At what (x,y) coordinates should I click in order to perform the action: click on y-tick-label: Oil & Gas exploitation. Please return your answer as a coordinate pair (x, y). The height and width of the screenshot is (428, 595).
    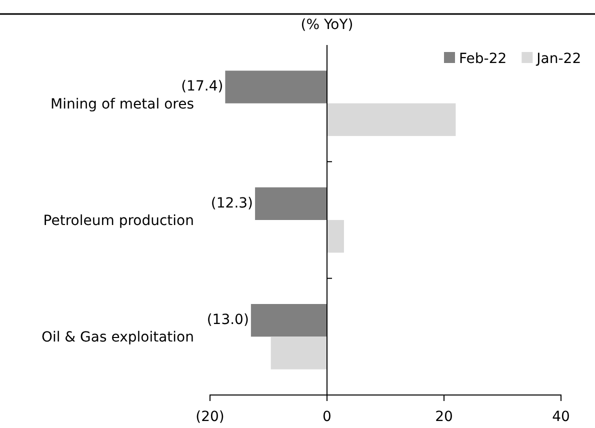
    Looking at the image, I should click on (117, 338).